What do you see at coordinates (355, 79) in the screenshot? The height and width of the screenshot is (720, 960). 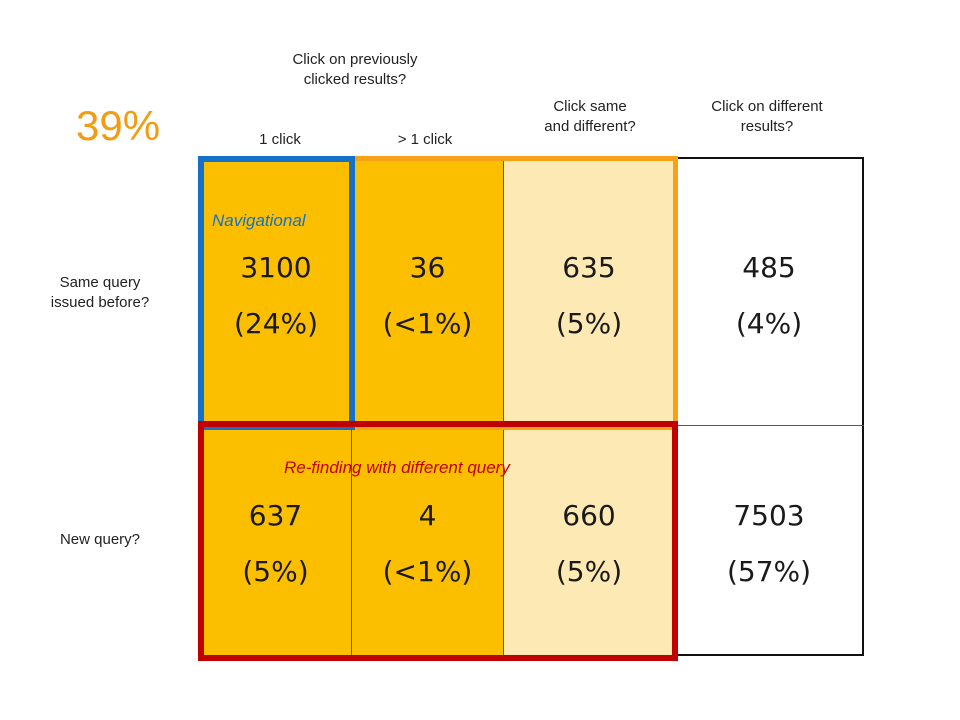 I see `header-previously-clicked-line2: clicked results?` at bounding box center [355, 79].